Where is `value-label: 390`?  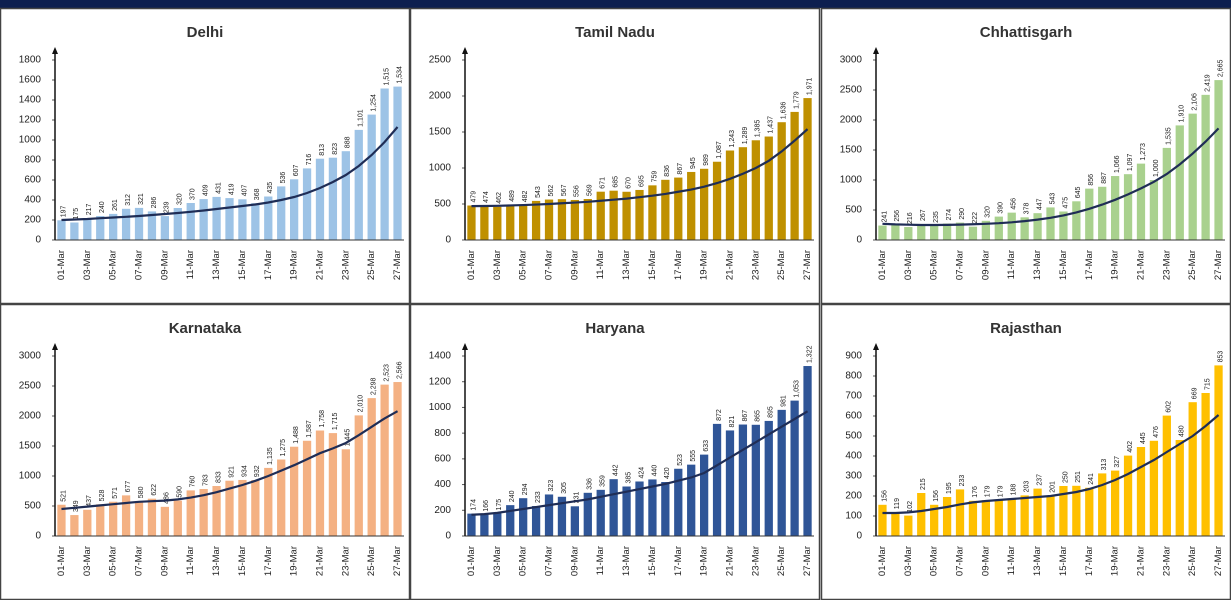
value-label: 390 is located at coordinates (1001, 208).